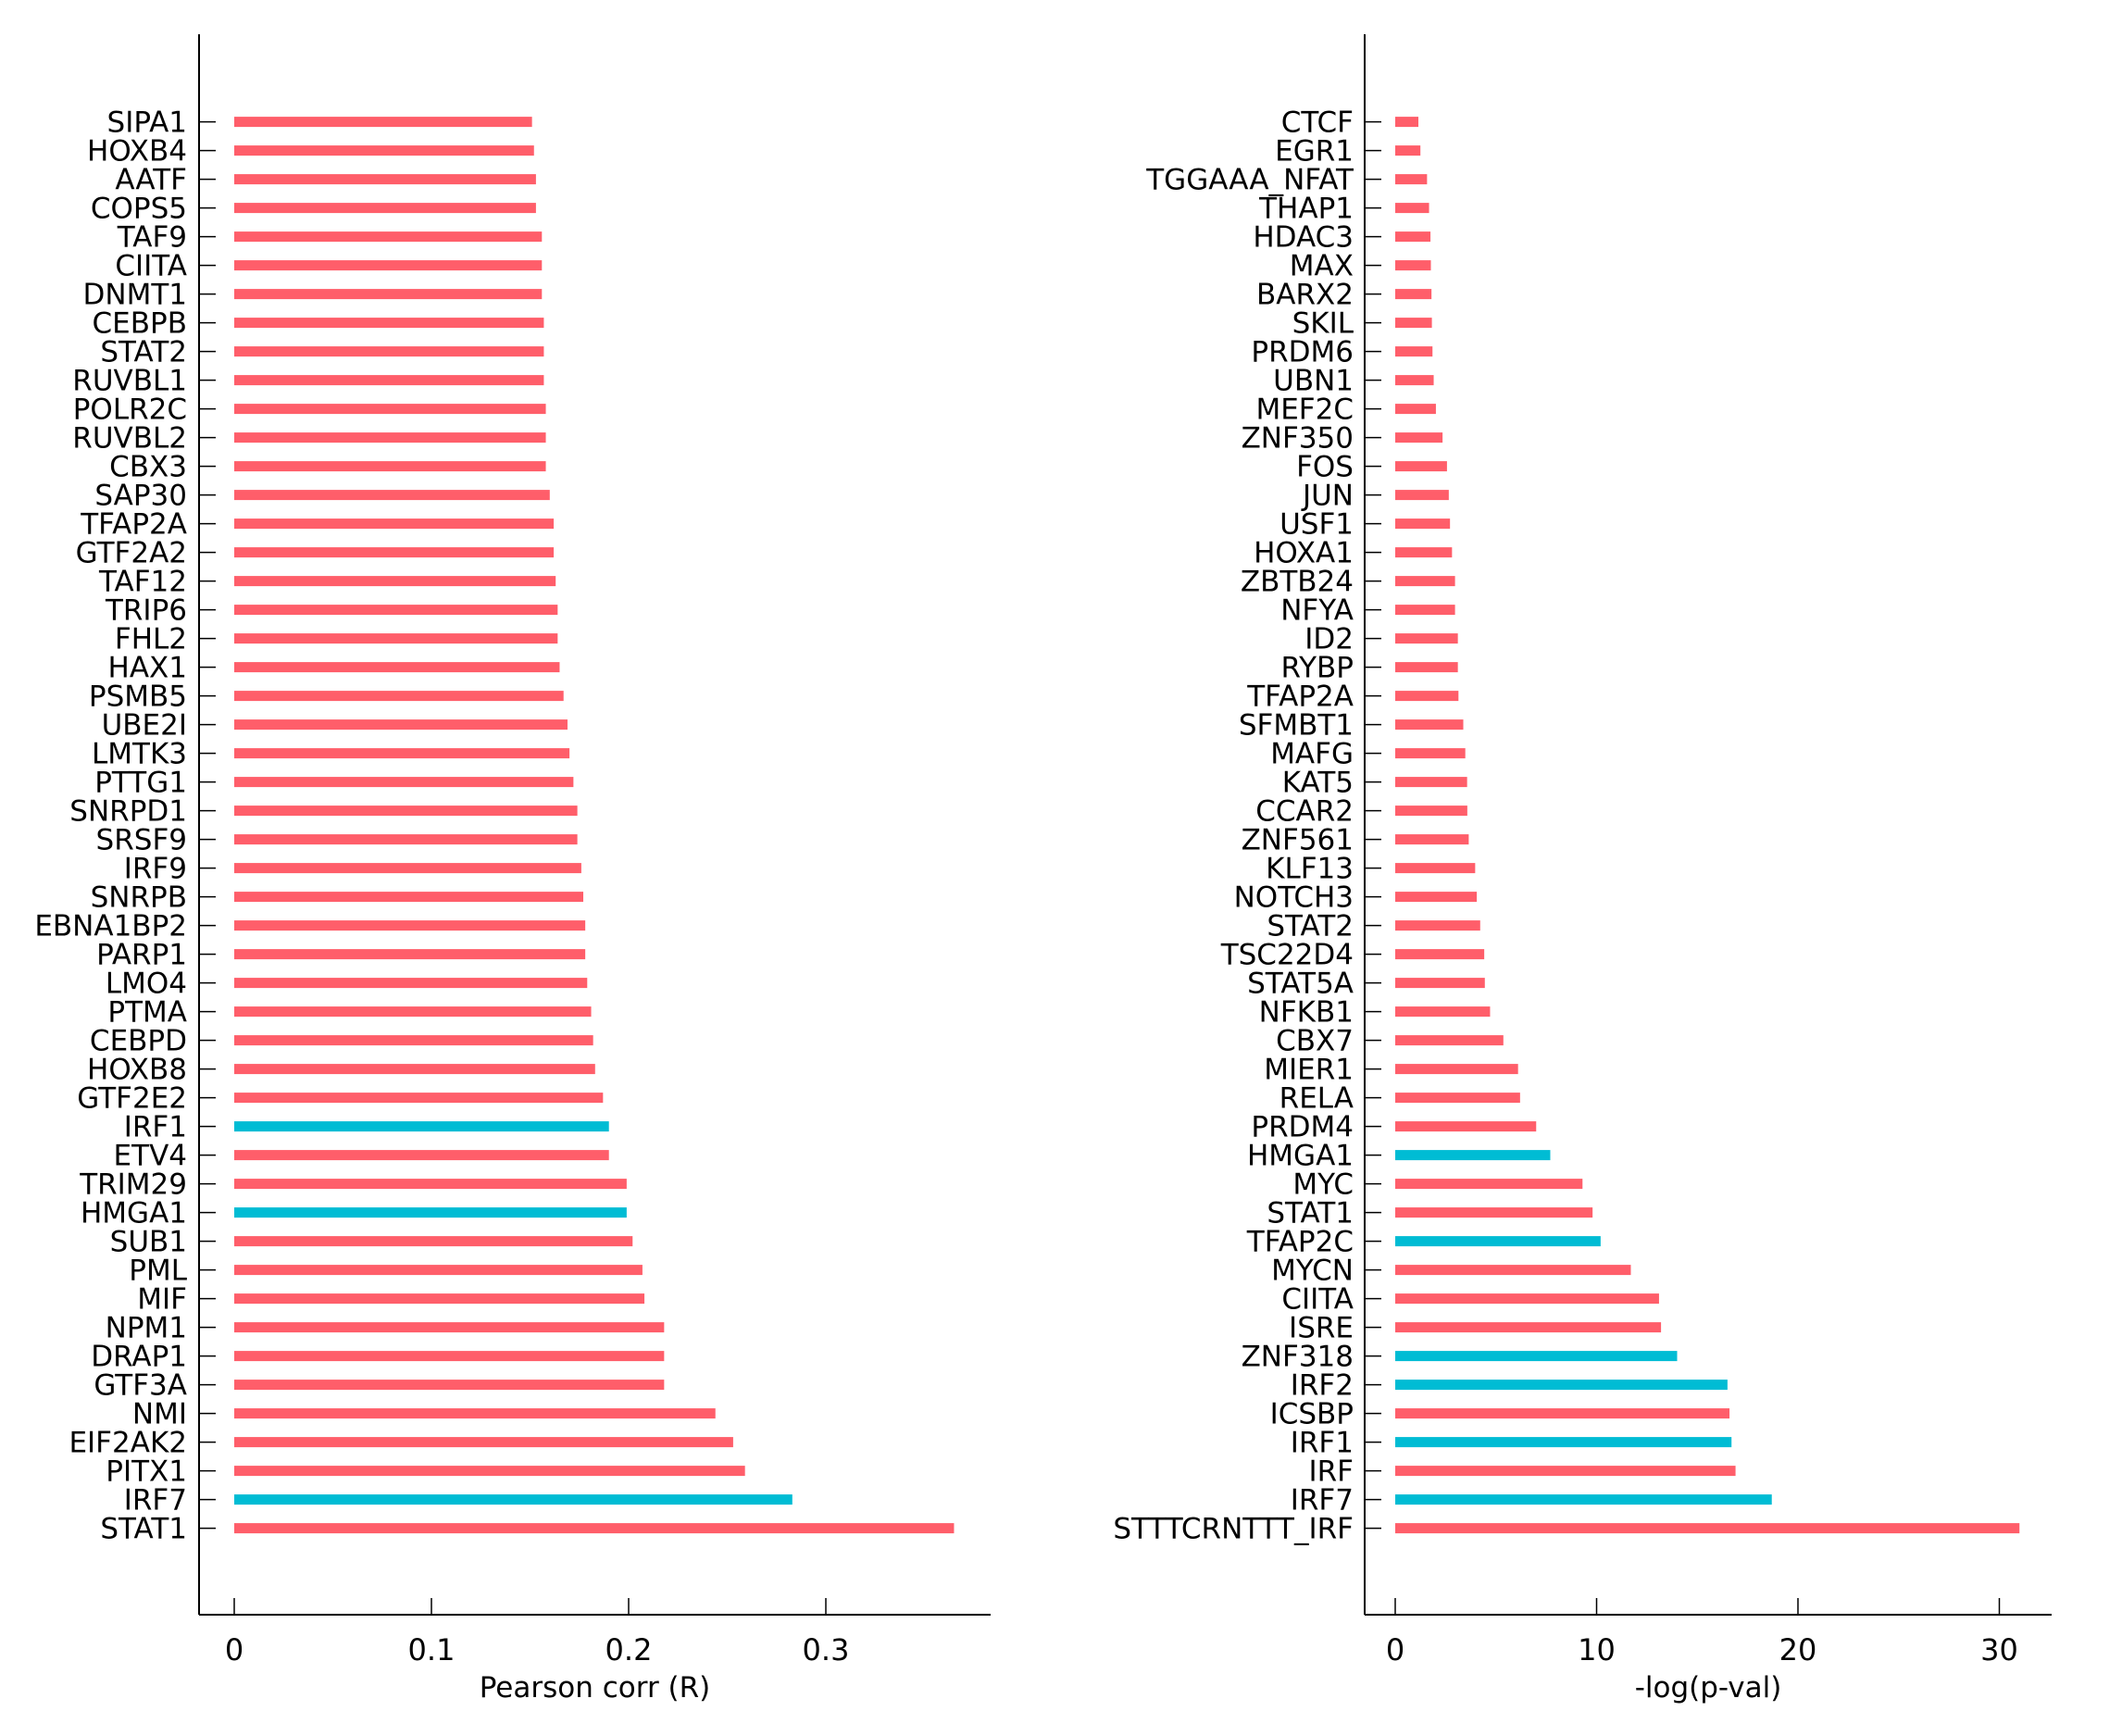 The width and height of the screenshot is (2122, 1736). Describe the element at coordinates (1456, 1069) in the screenshot. I see `bar-mier1` at that location.